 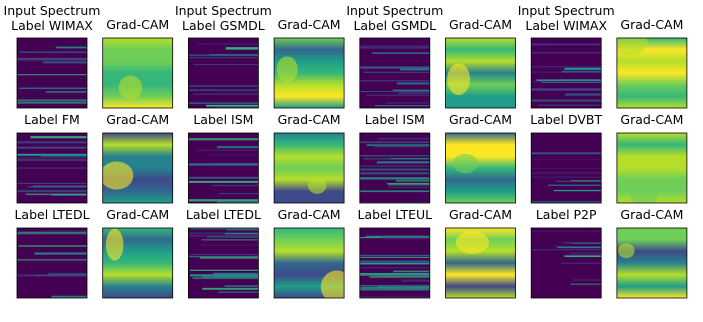 What do you see at coordinates (52, 25) in the screenshot?
I see `panel-title: Label WIMAX` at bounding box center [52, 25].